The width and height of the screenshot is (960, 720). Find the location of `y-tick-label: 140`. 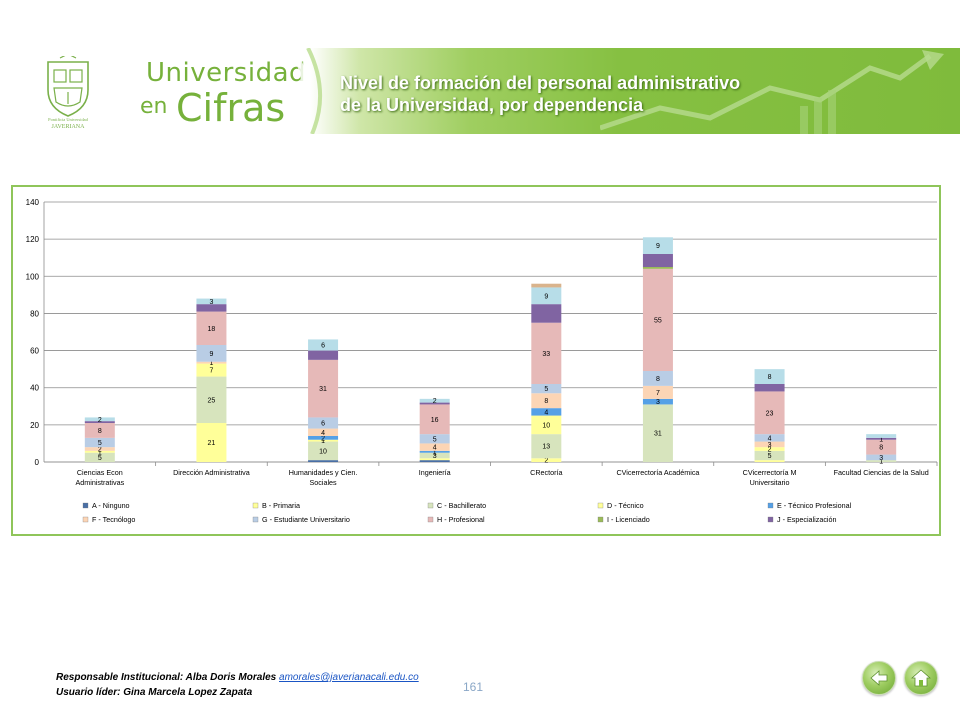

y-tick-label: 140 is located at coordinates (33, 202).